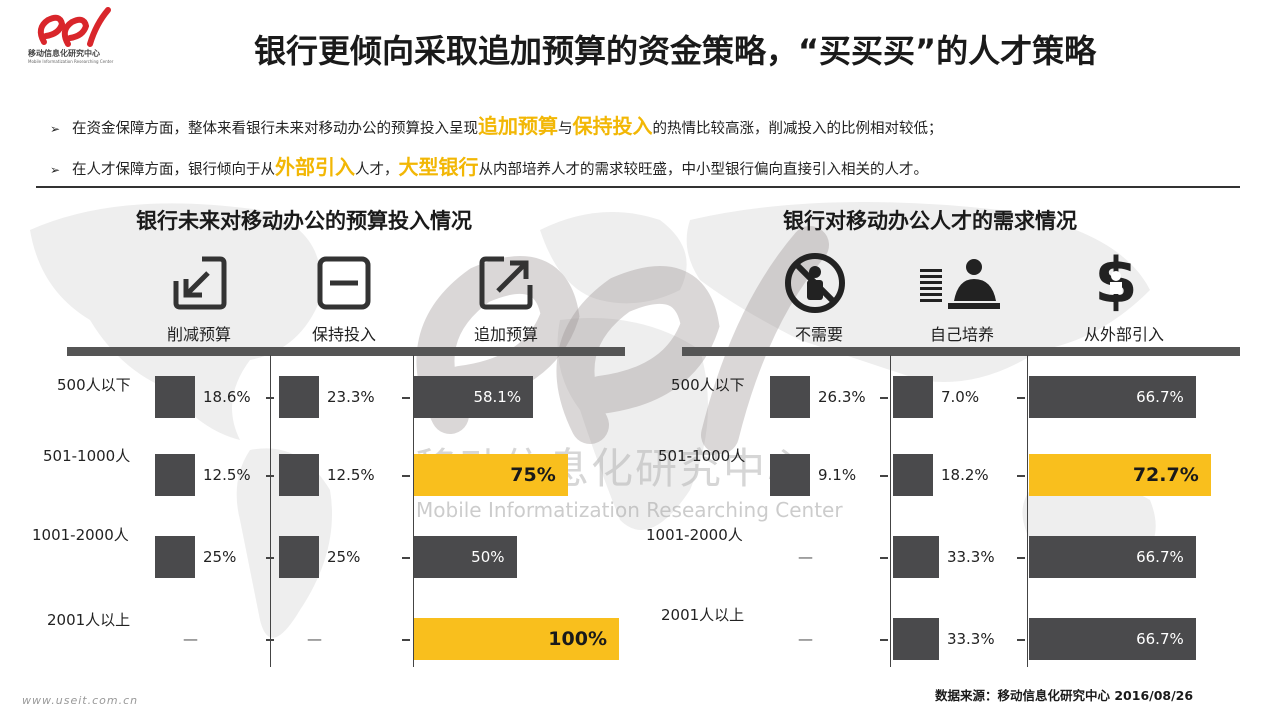  Describe the element at coordinates (960, 397) in the screenshot. I see `bar-value-label: 7.0%` at that location.